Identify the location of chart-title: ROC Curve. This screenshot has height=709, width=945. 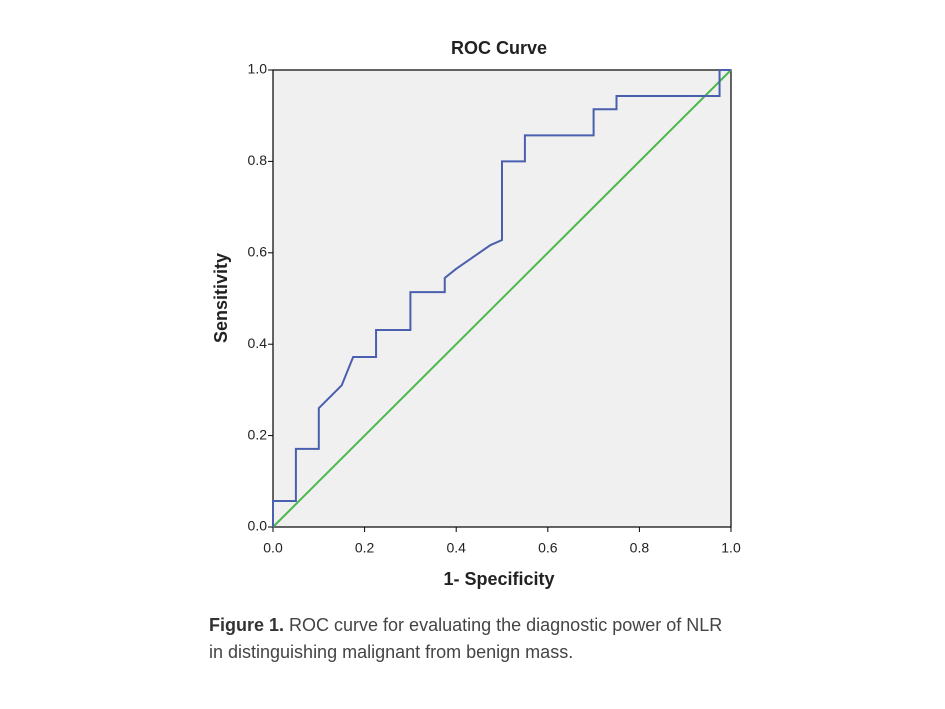
(499, 48).